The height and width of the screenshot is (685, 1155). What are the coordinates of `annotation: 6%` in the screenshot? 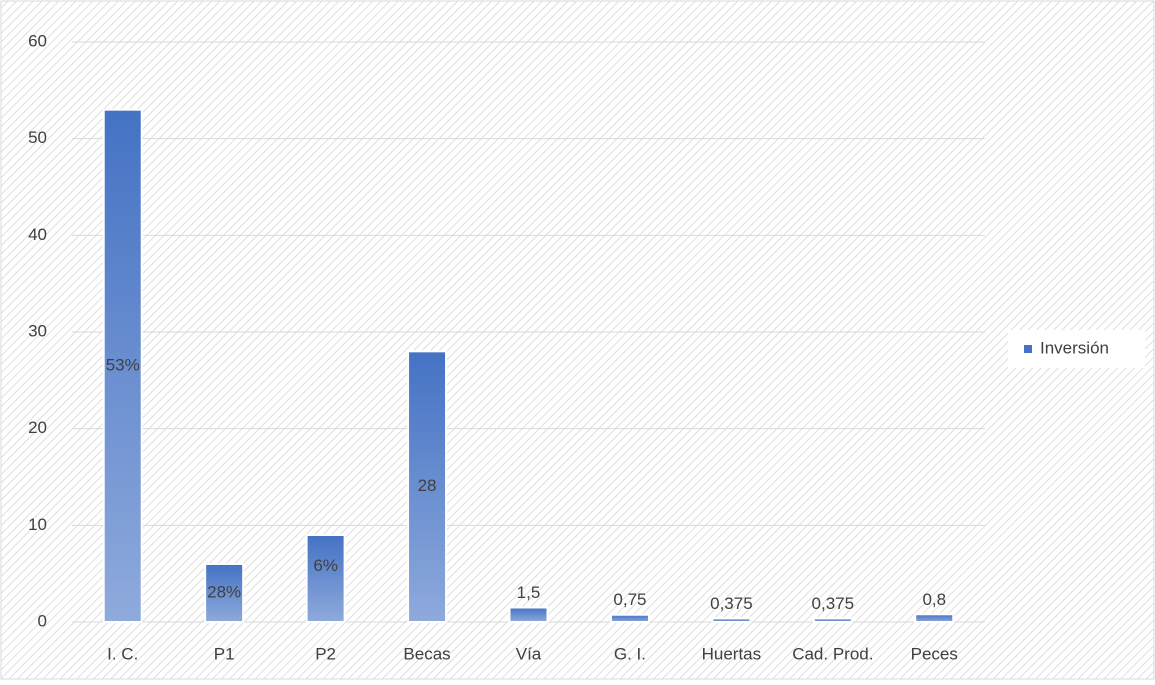 It's located at (325, 565).